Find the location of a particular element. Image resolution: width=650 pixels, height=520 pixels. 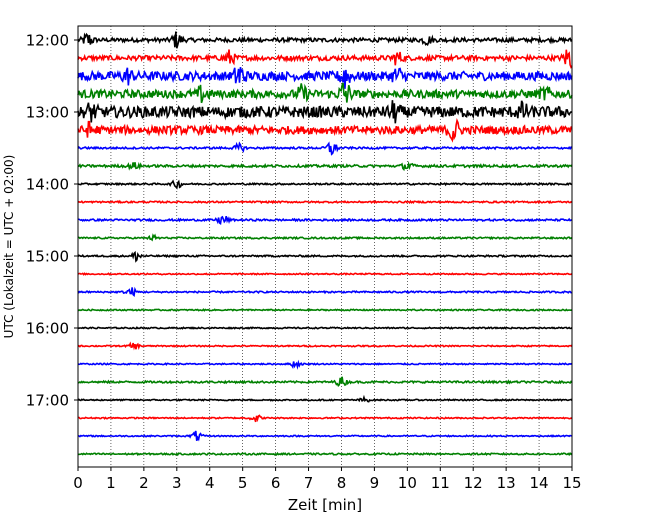

x-tick-label: 6 is located at coordinates (276, 483).